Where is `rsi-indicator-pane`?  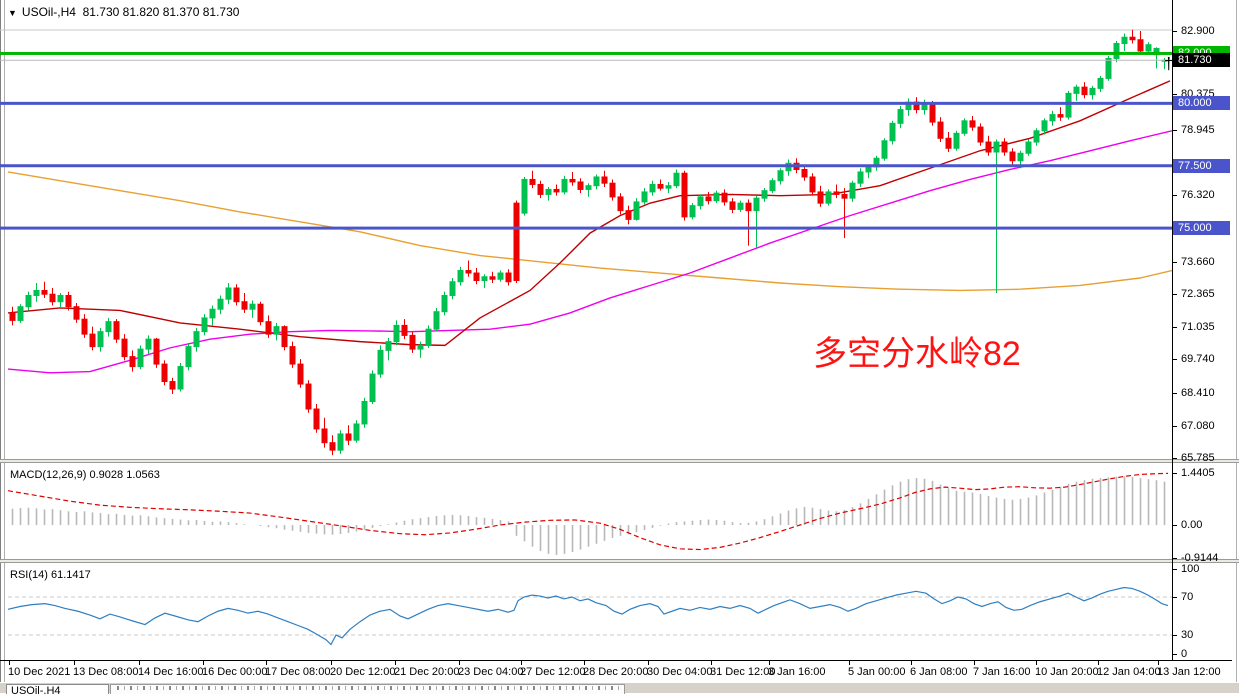
rsi-indicator-pane is located at coordinates (586, 612).